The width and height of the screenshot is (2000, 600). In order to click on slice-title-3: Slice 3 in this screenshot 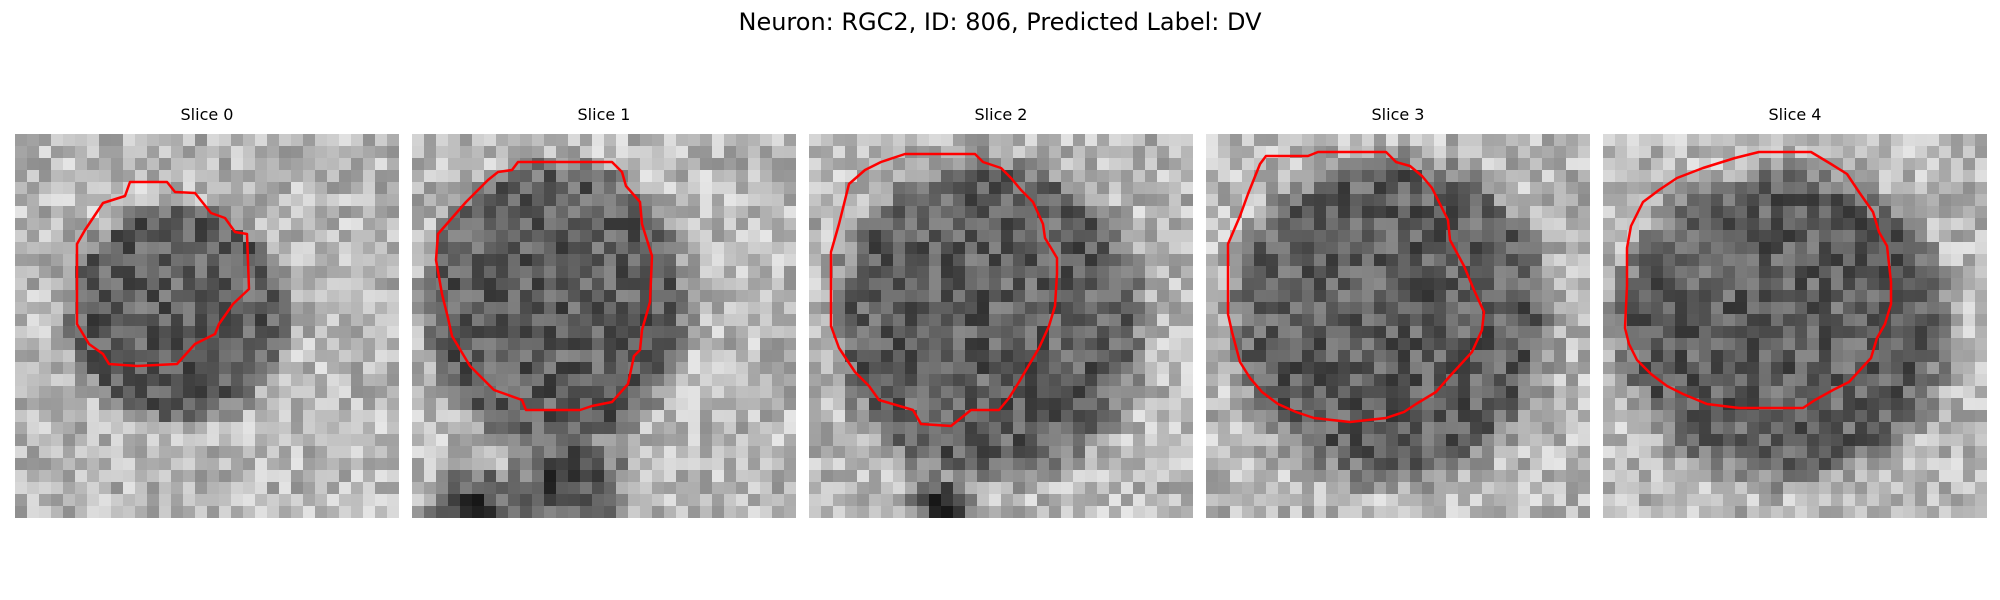, I will do `click(1398, 114)`.